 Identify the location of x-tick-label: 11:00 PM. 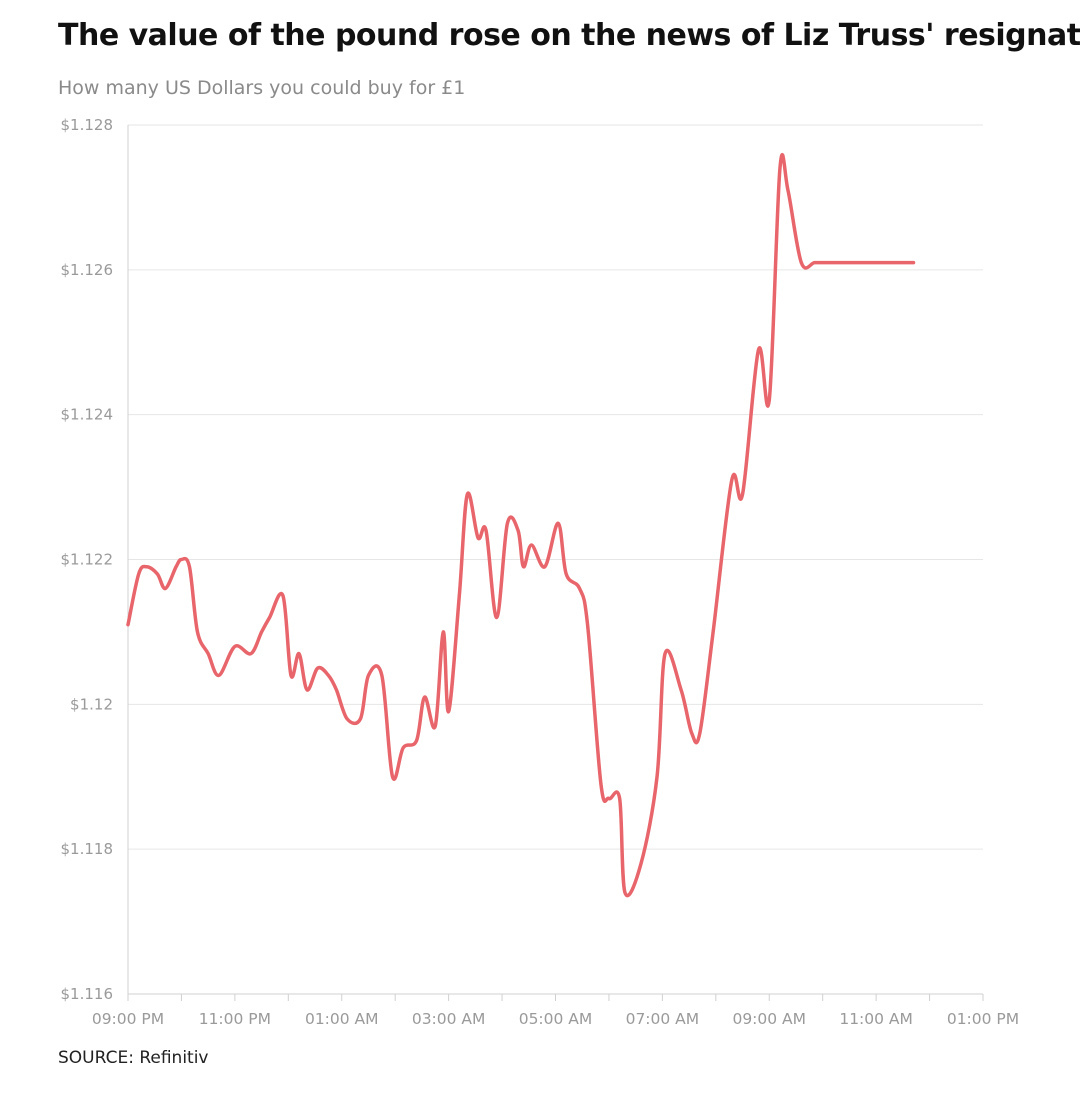
(235, 1019).